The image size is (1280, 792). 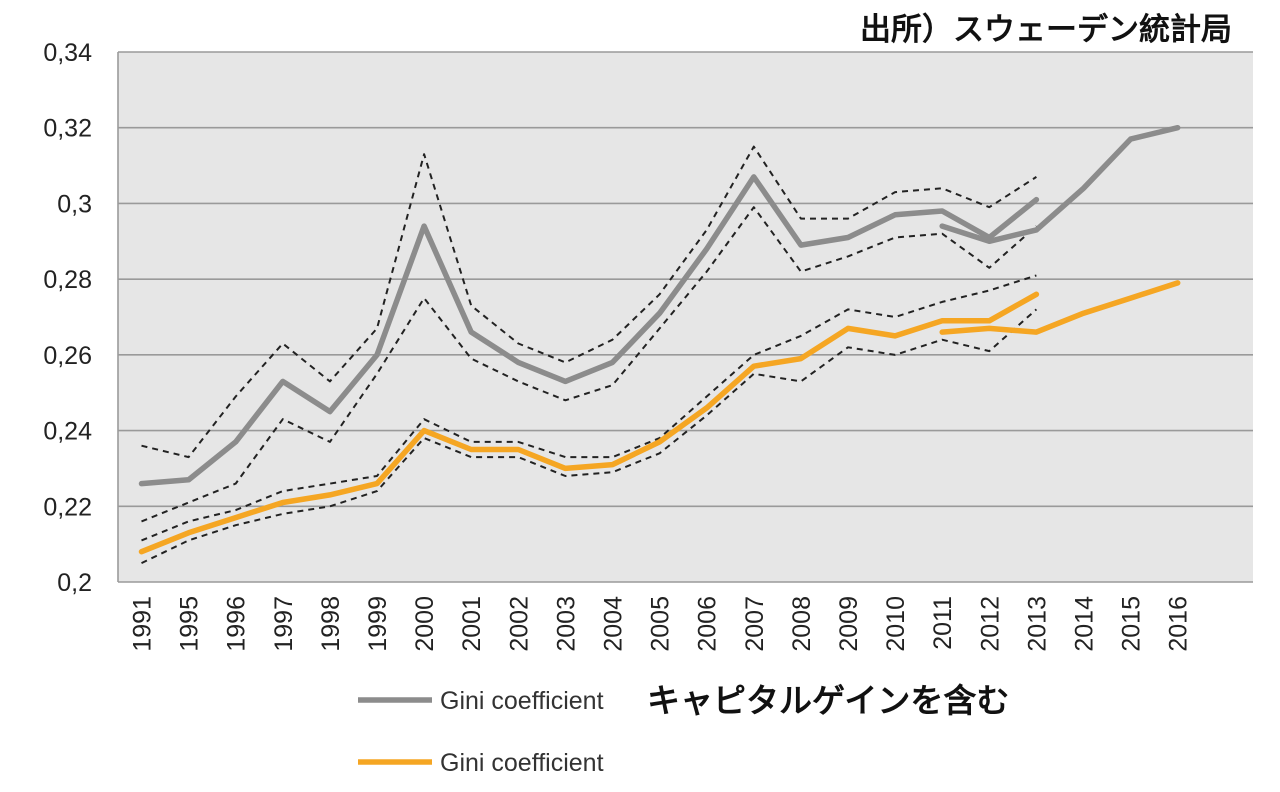 What do you see at coordinates (519, 624) in the screenshot?
I see `x-tick-label: 2002` at bounding box center [519, 624].